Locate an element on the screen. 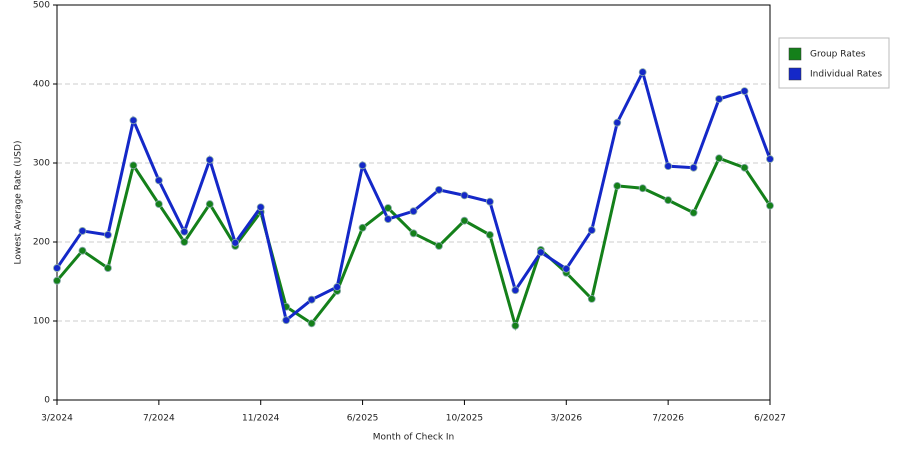 This screenshot has height=450, width=900. x-tick-label: 6/2027 is located at coordinates (770, 419).